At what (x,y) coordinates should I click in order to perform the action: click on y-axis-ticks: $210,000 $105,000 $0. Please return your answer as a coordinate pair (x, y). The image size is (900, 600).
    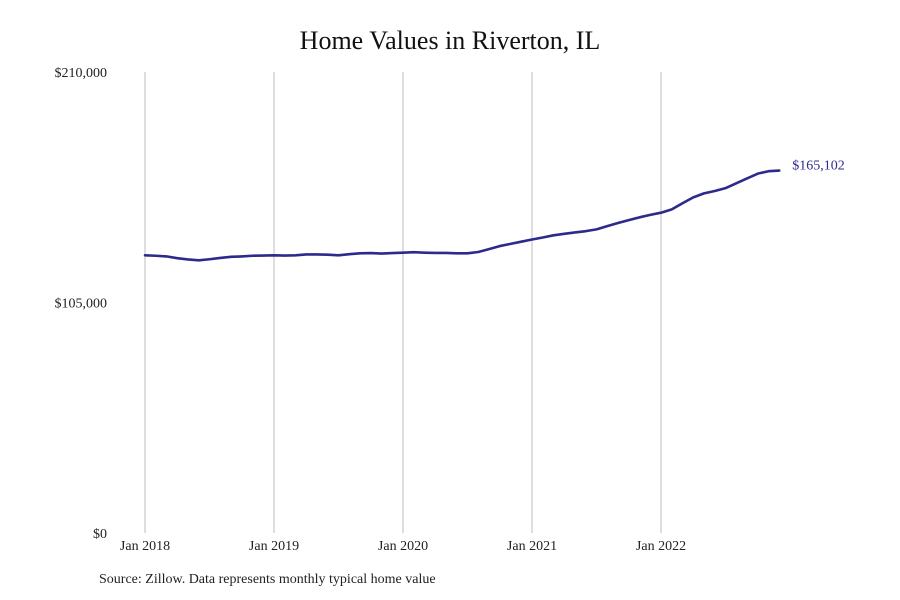
    Looking at the image, I should click on (81, 304).